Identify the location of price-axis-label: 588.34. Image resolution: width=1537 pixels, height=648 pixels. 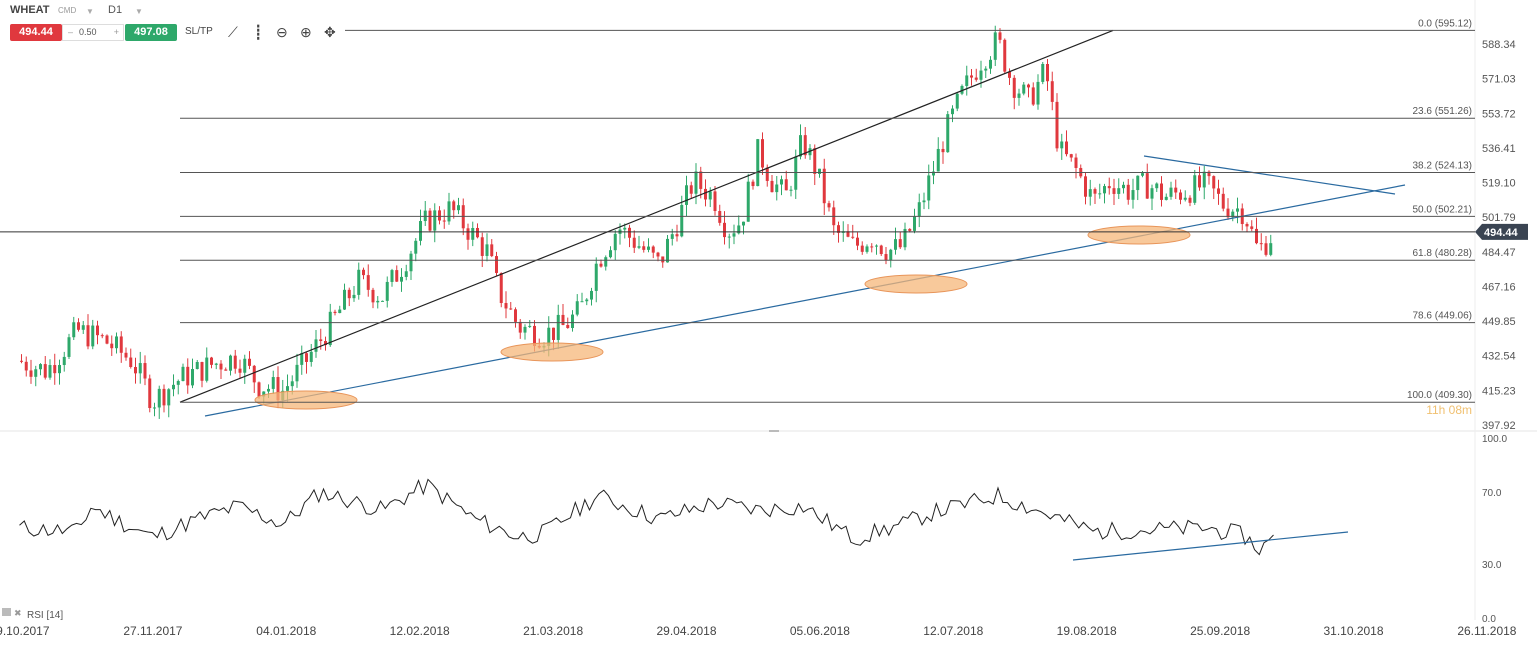
(1499, 45).